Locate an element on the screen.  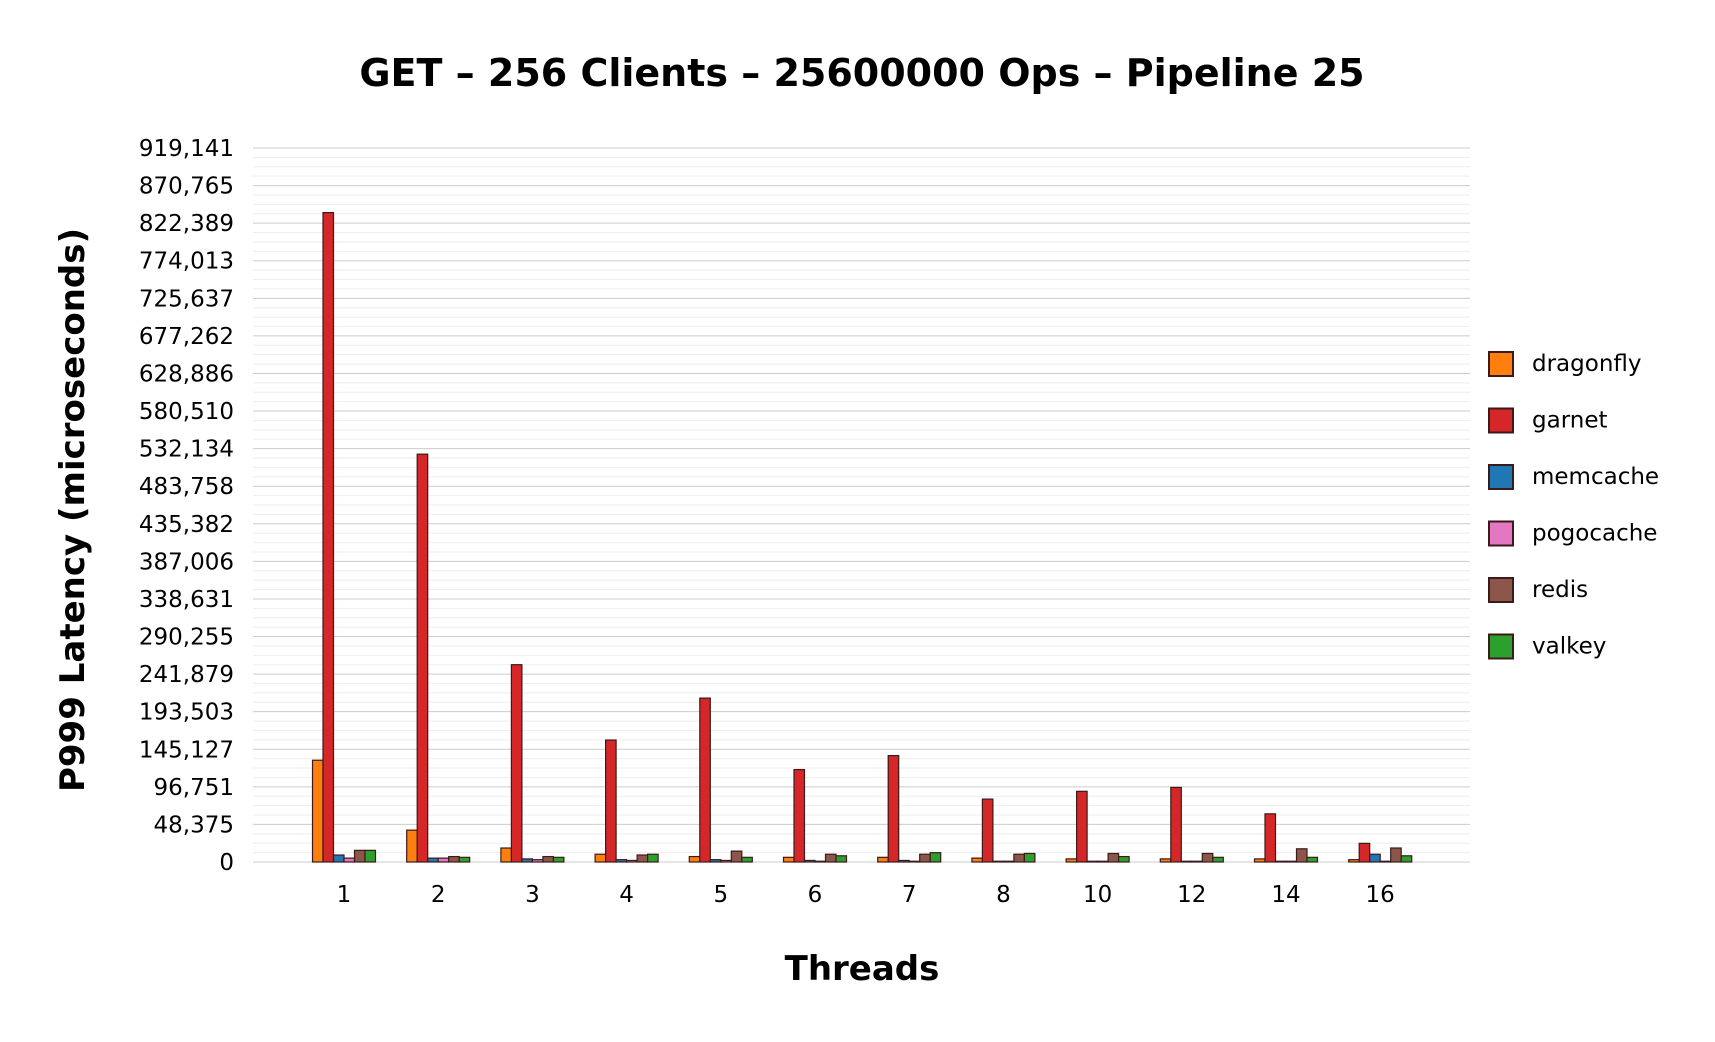
series-dragonfly is located at coordinates (835, 811).